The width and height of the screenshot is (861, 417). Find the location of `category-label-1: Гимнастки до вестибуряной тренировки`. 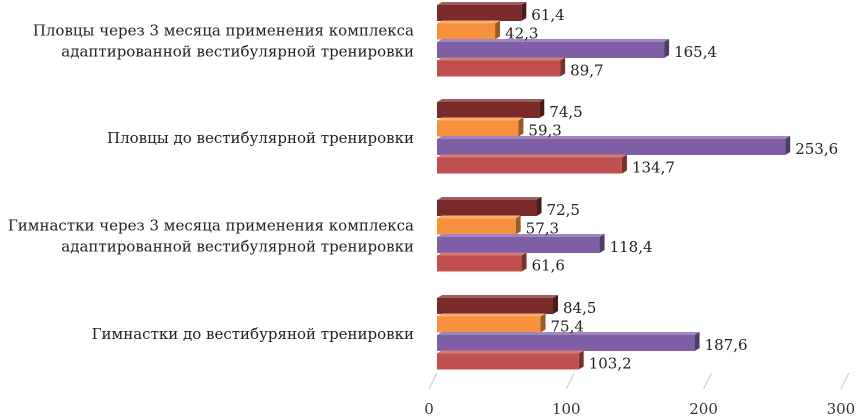

category-label-1: Гимнастки до вестибуряной тренировки is located at coordinates (253, 334).